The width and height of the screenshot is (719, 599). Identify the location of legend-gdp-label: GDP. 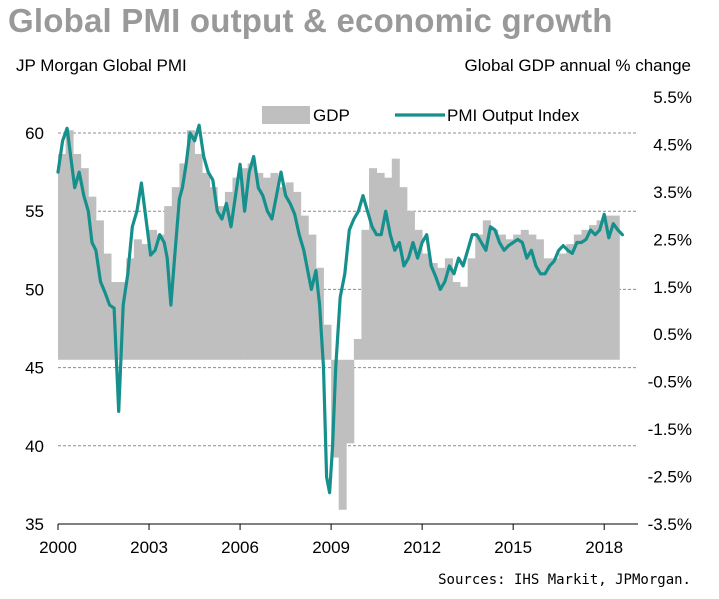
(331, 115).